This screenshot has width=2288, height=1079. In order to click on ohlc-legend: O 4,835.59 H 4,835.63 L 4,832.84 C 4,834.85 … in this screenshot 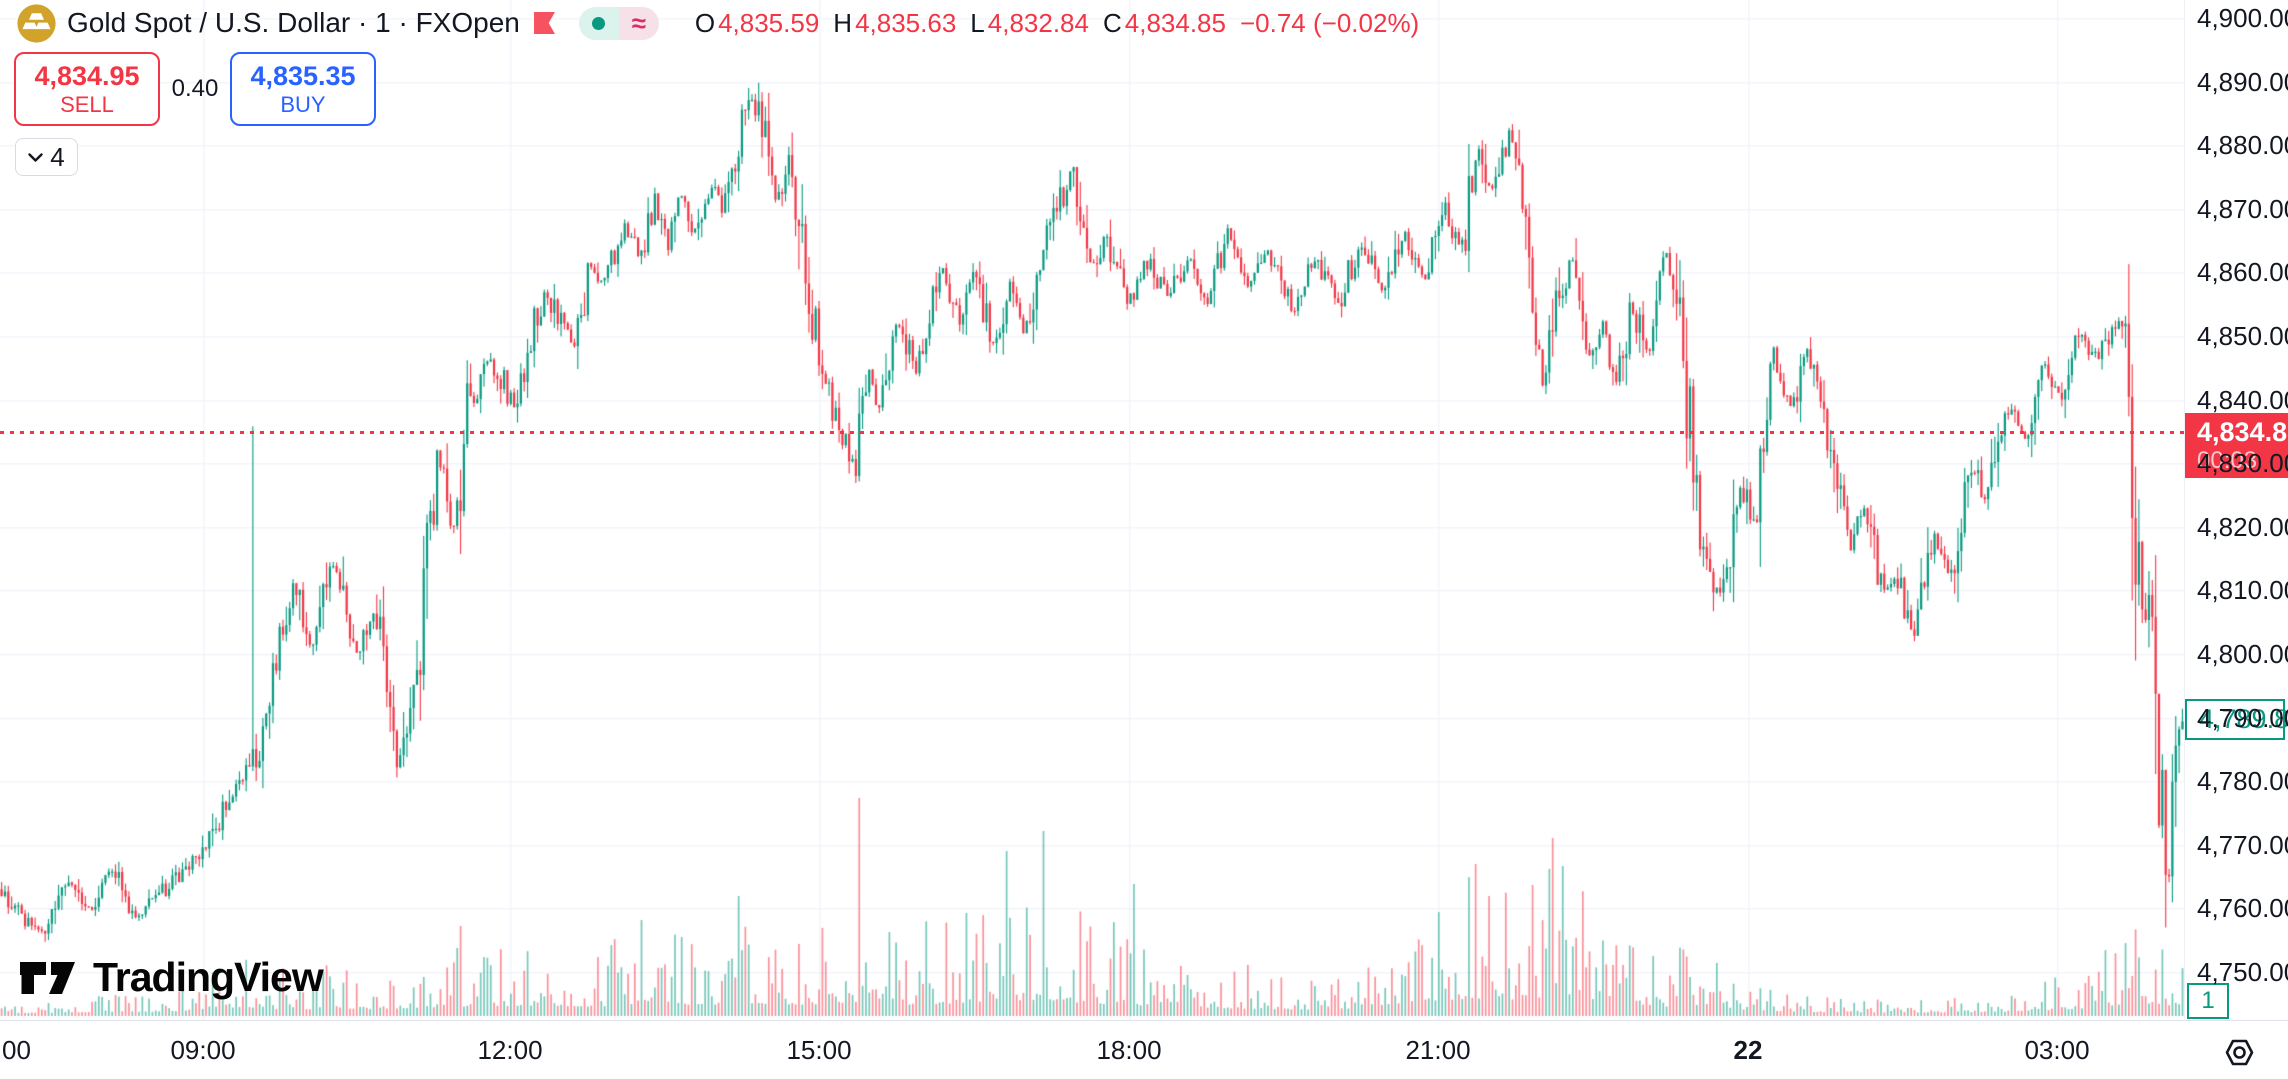, I will do `click(1050, 23)`.